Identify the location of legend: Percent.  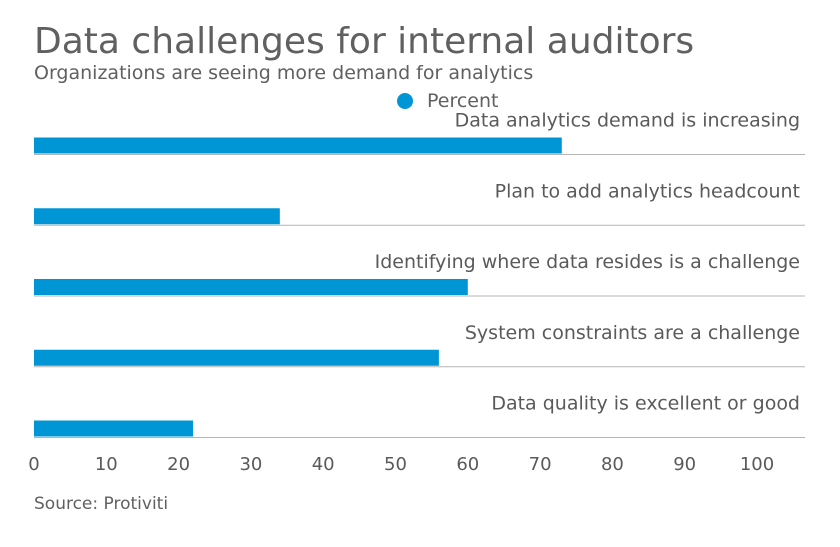
(448, 101).